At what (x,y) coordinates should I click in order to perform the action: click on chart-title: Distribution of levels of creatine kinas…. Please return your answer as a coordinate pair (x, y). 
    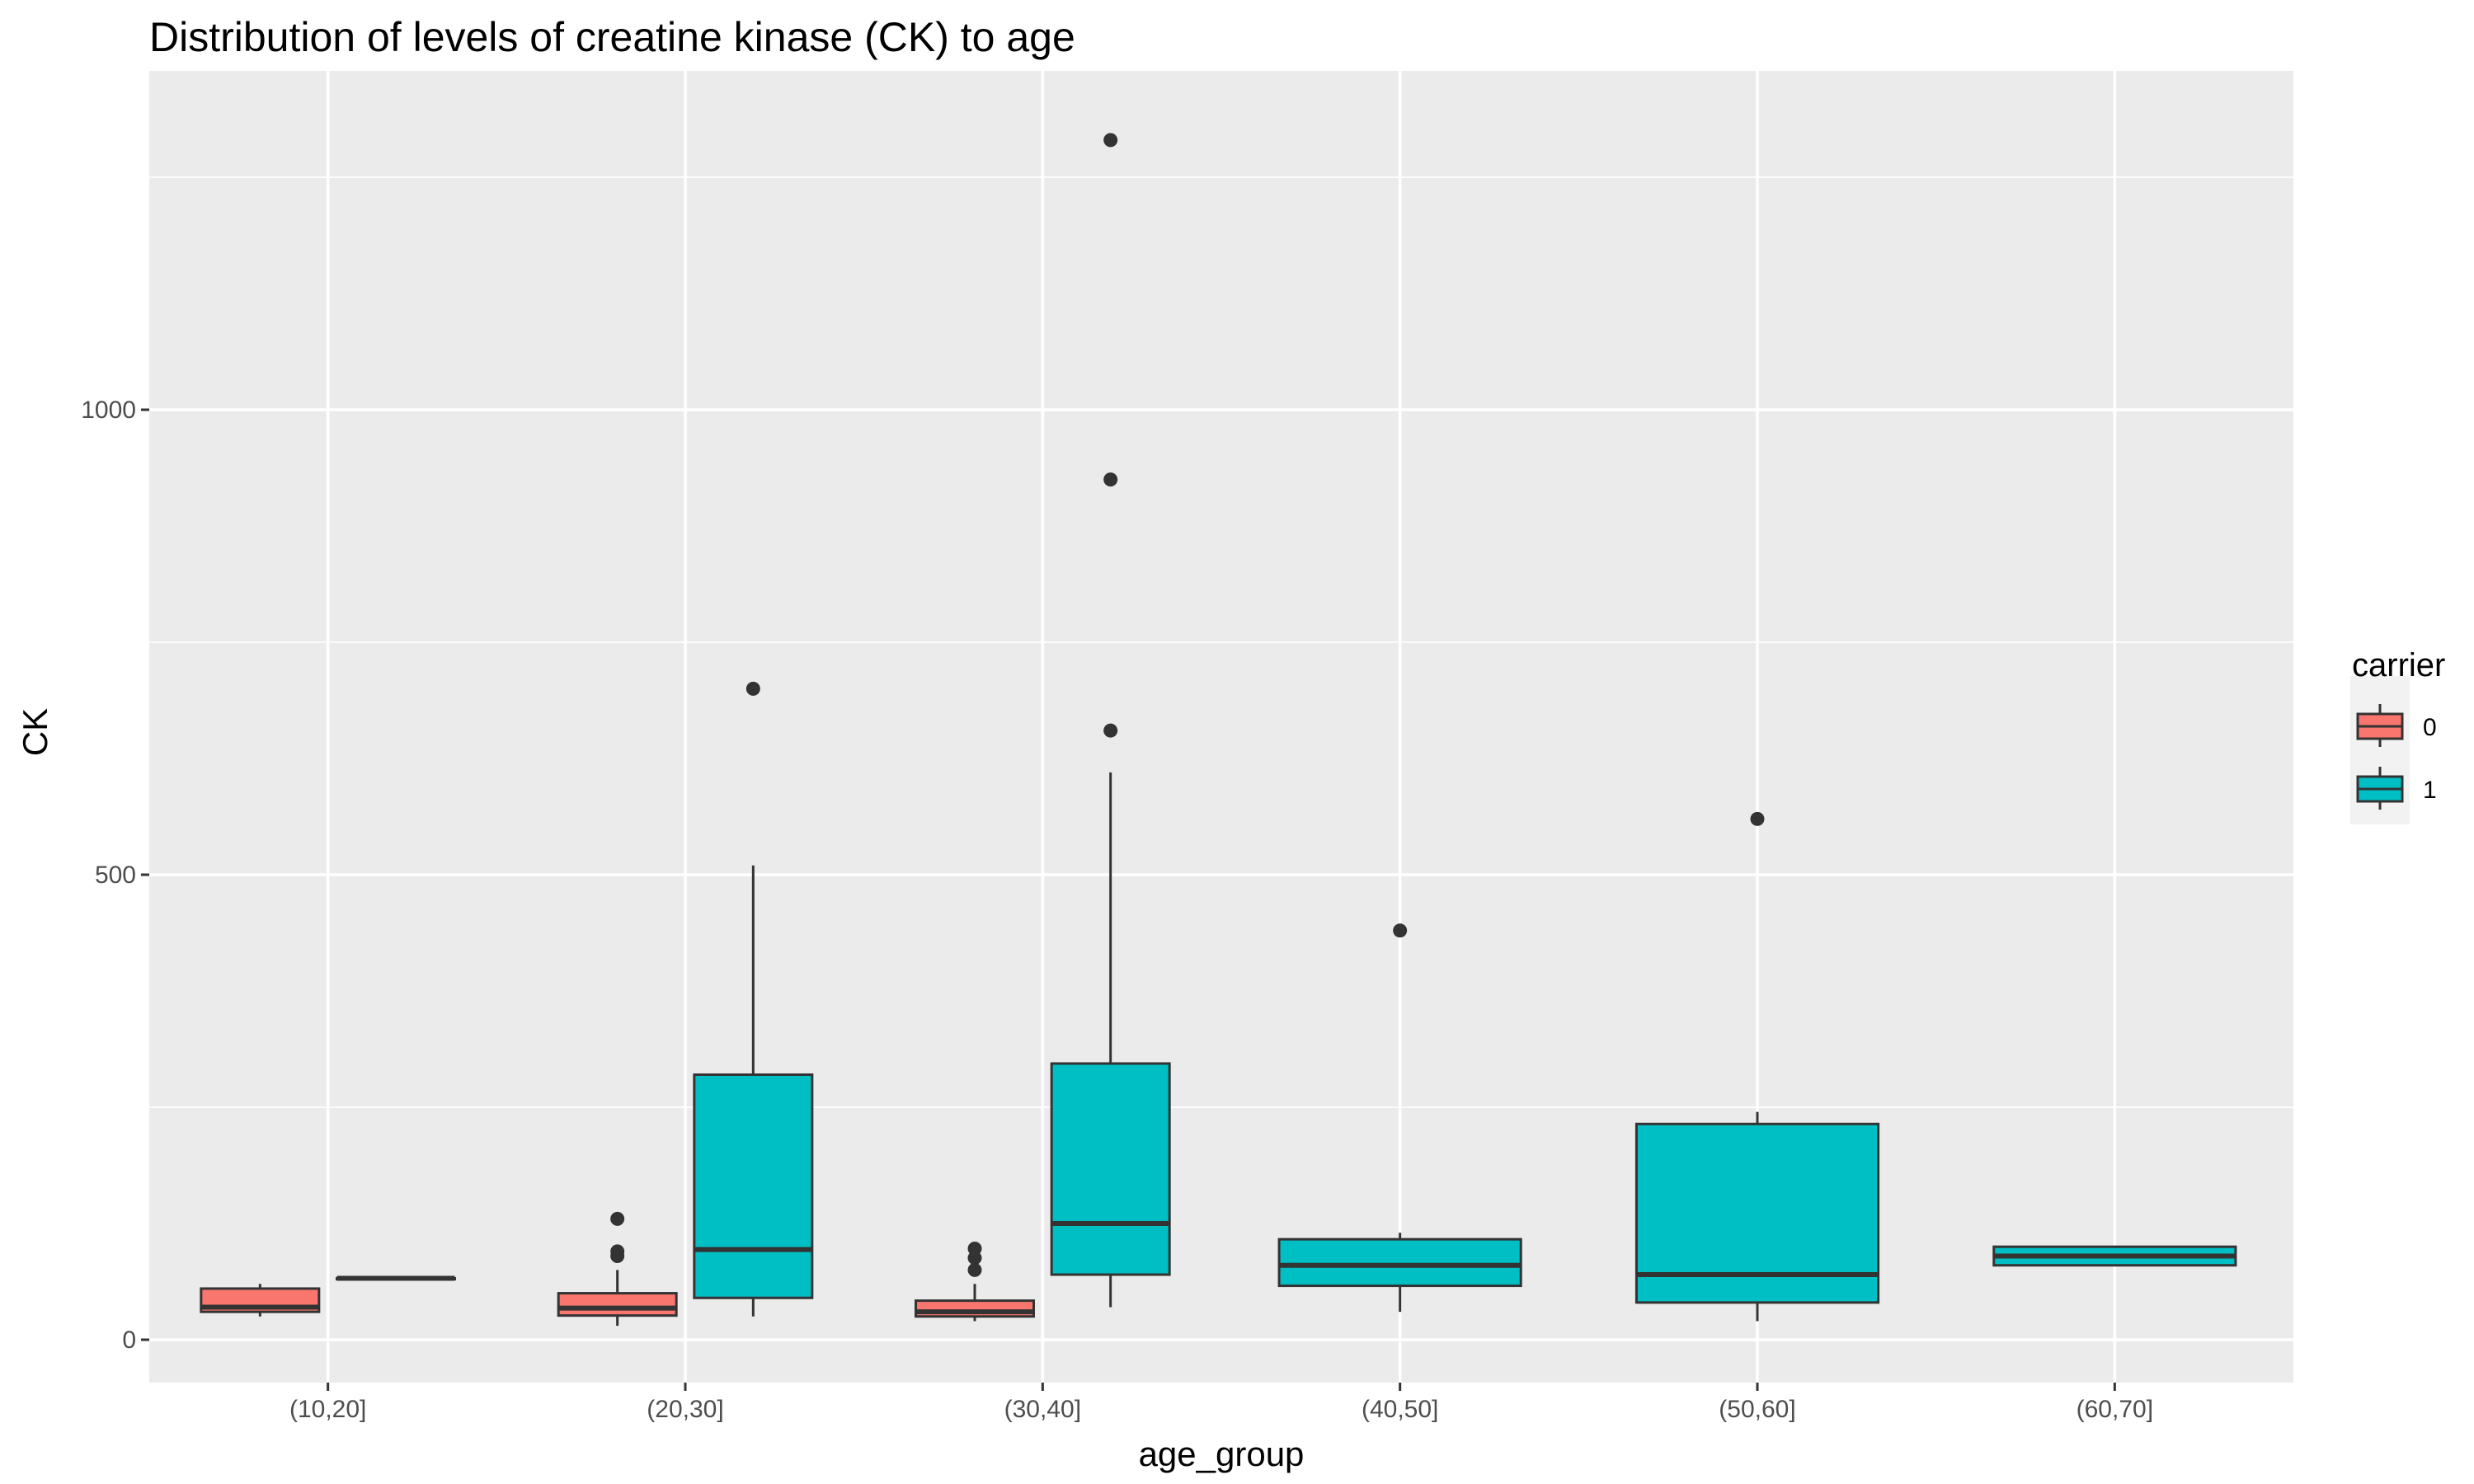
    Looking at the image, I should click on (612, 37).